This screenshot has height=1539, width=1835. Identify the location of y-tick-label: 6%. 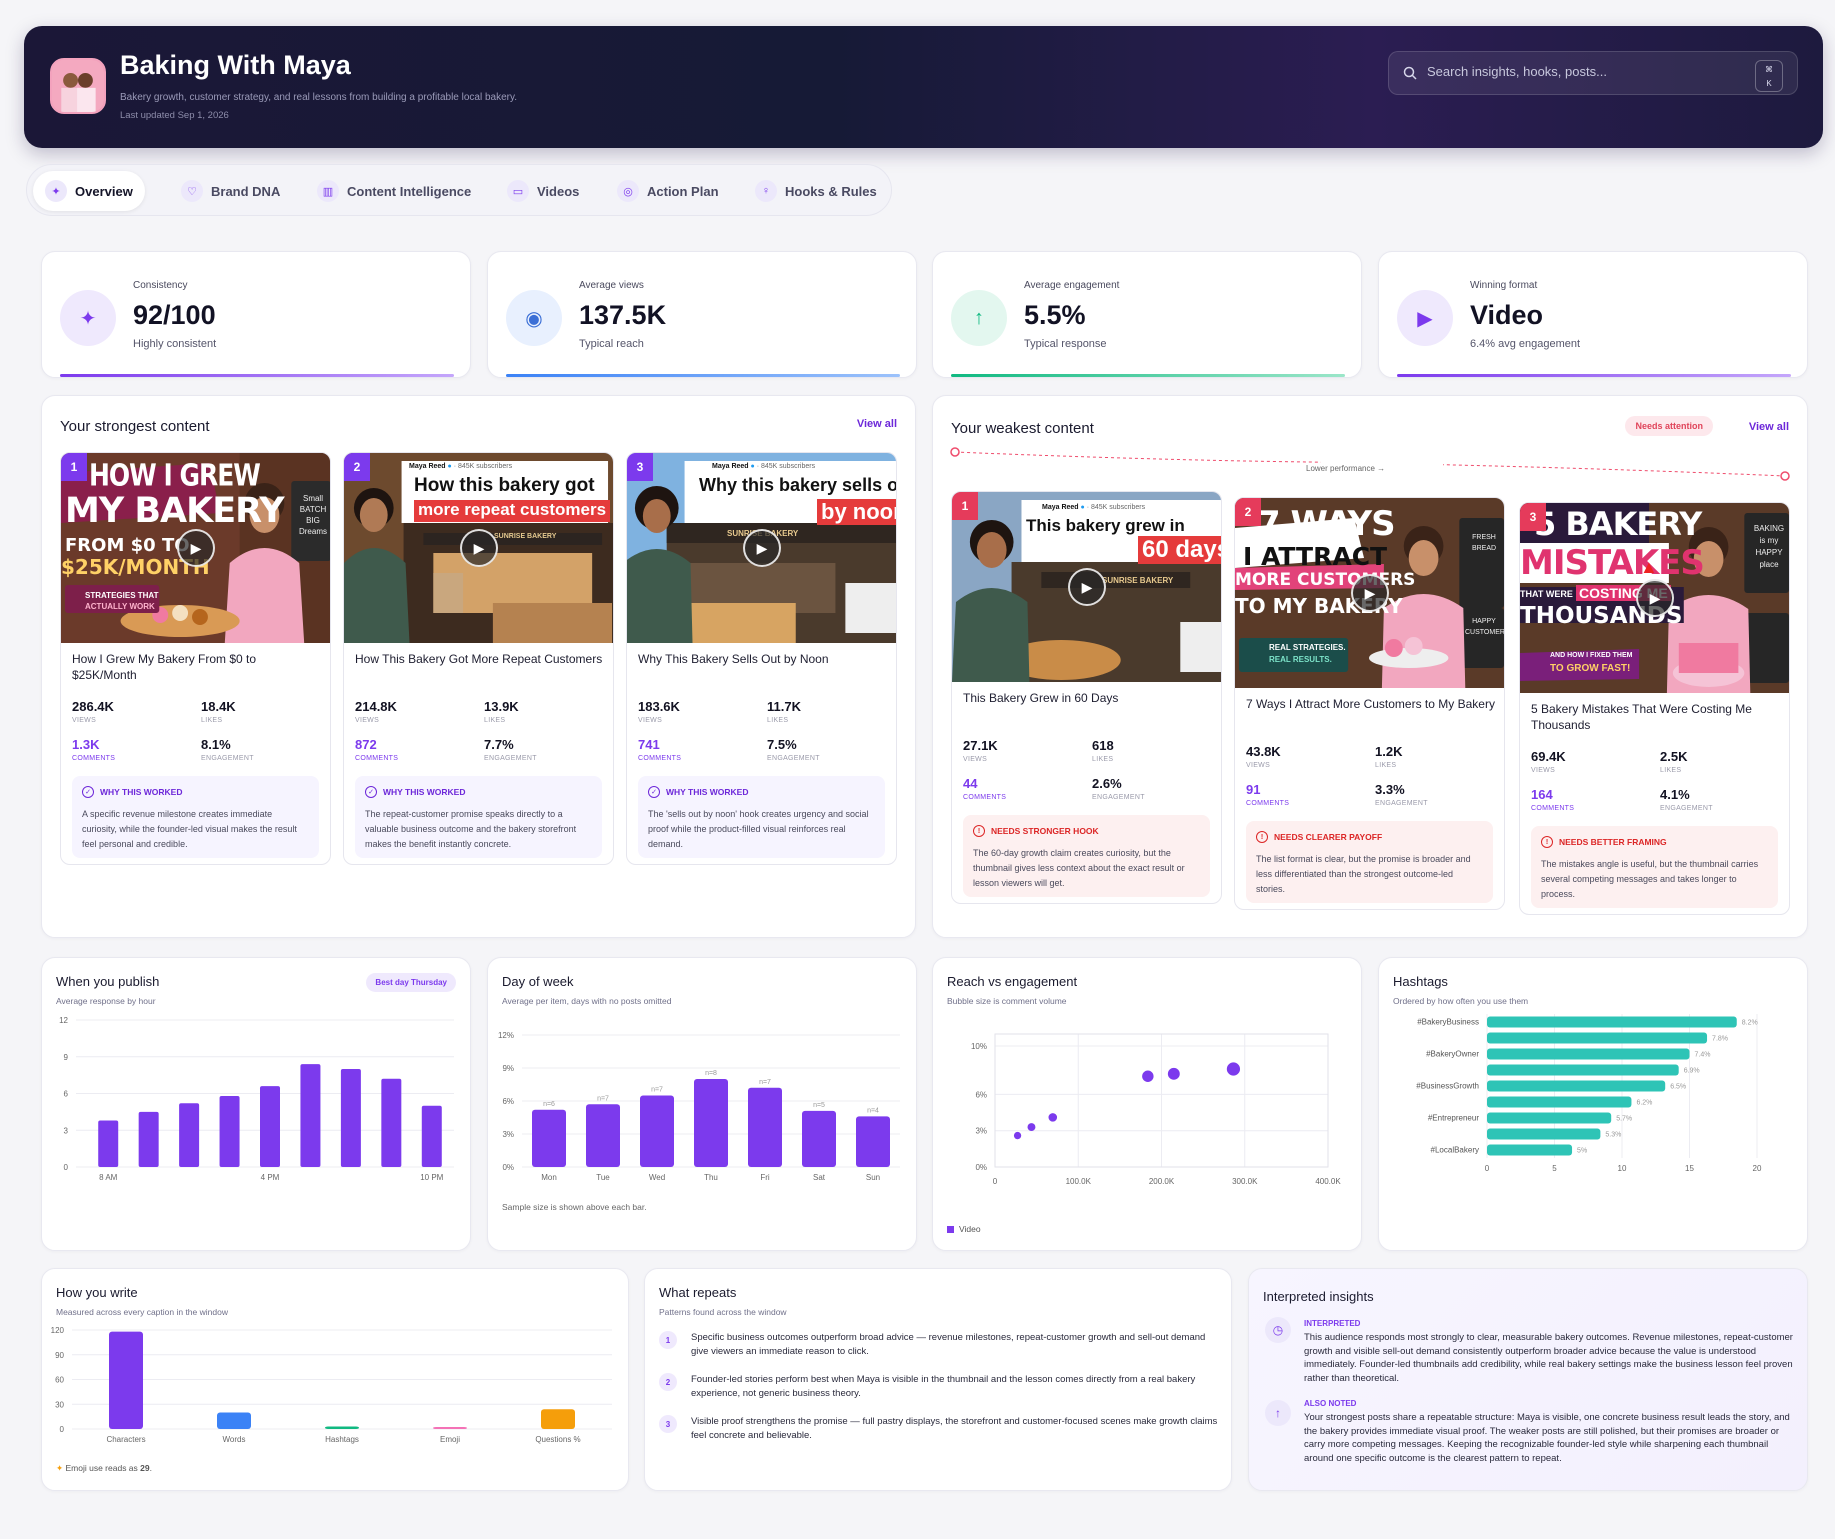
(508, 1101).